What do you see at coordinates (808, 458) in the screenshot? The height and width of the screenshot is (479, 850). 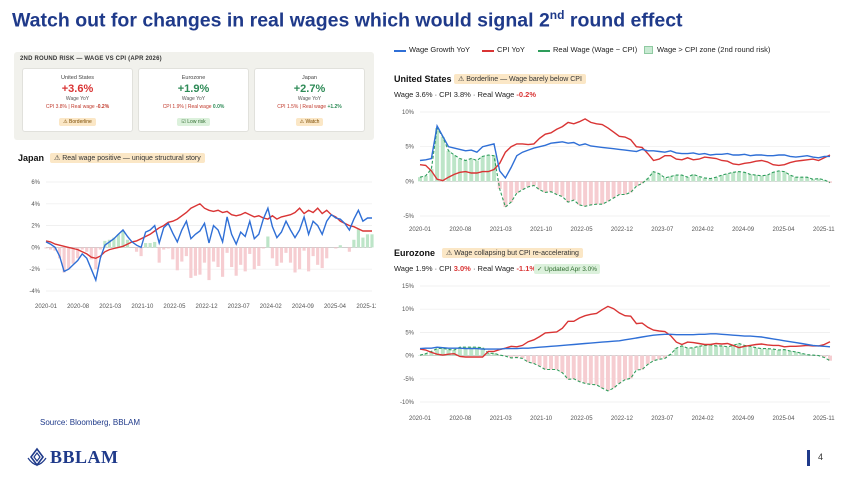 I see `page-number-bar` at bounding box center [808, 458].